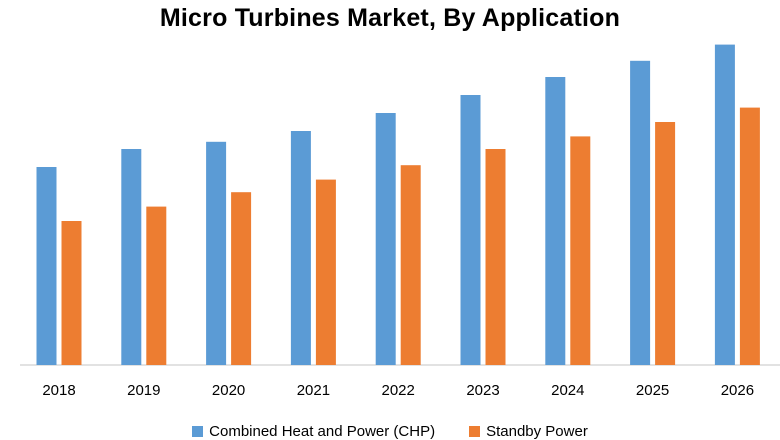 This screenshot has height=440, width=780. Describe the element at coordinates (216, 253) in the screenshot. I see `bar-chp-2020` at that location.